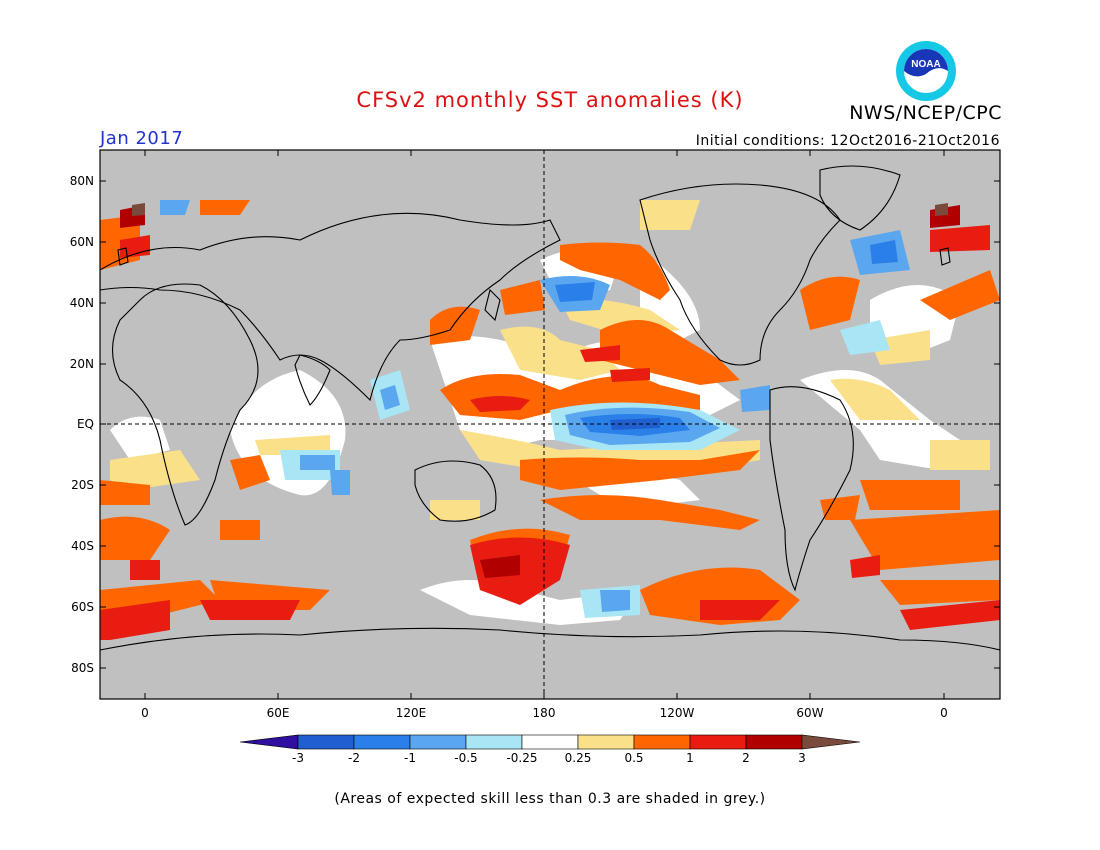 Image resolution: width=1100 pixels, height=850 pixels. I want to click on lat-label-20n: 20N, so click(81, 364).